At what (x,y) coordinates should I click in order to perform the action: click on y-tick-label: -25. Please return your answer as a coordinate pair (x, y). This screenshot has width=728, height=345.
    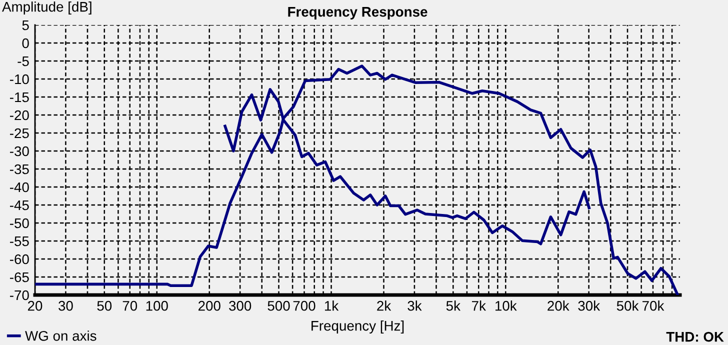
    Looking at the image, I should click on (19, 133).